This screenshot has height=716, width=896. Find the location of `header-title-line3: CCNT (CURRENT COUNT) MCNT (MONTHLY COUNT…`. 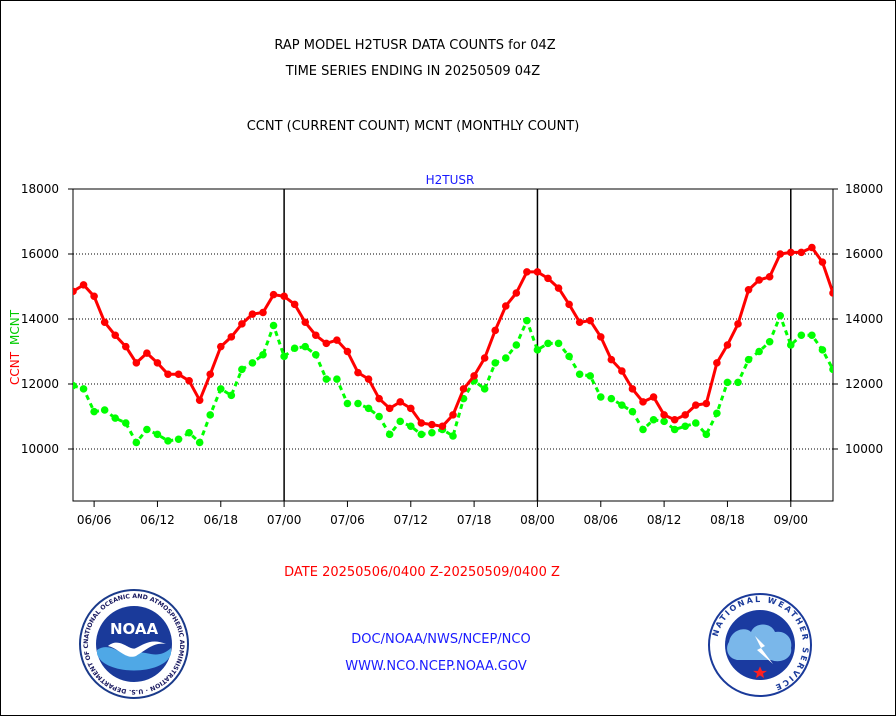

header-title-line3: CCNT (CURRENT COUNT) MCNT (MONTHLY COUNT… is located at coordinates (413, 126).